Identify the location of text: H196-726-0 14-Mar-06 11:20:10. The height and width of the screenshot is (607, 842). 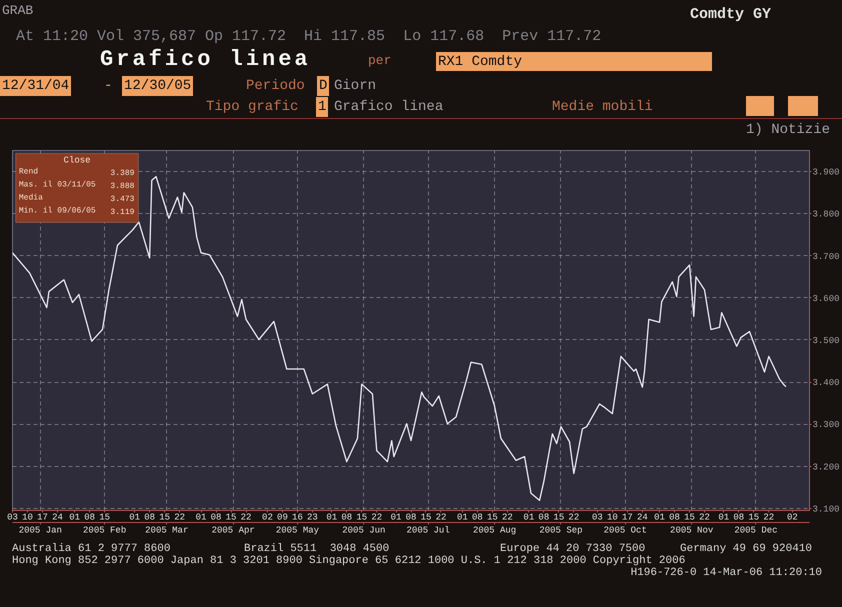
(726, 573).